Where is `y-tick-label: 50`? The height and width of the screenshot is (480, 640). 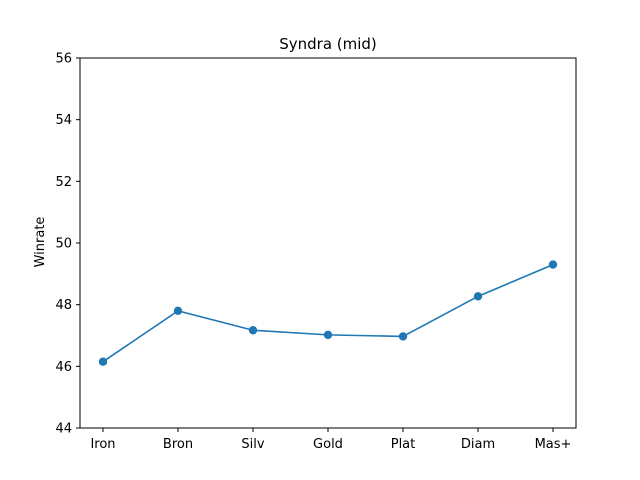
y-tick-label: 50 is located at coordinates (63, 244).